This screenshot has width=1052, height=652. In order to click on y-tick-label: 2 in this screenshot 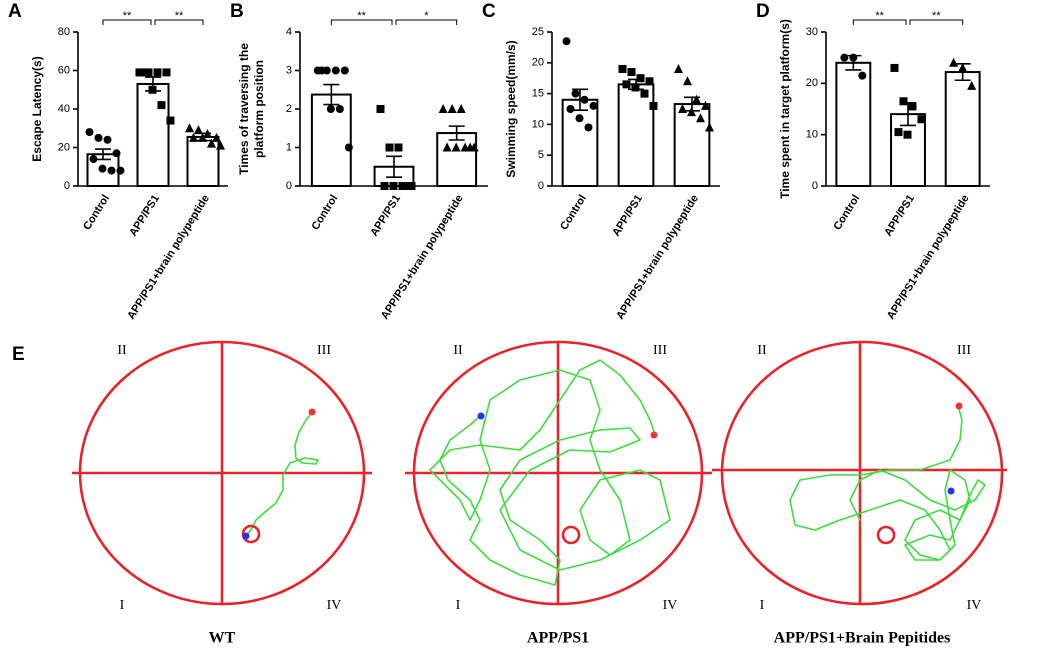, I will do `click(289, 109)`.